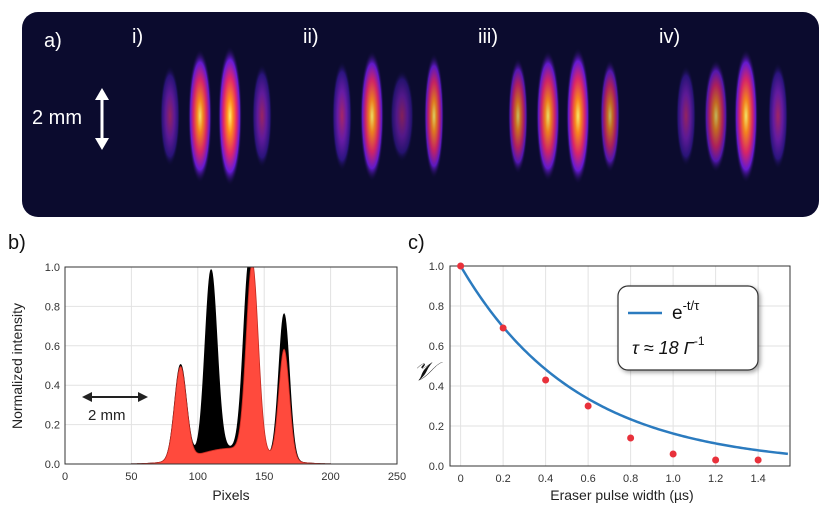 This screenshot has width=830, height=510. I want to click on y-tick-label-b: 0.2, so click(52, 426).